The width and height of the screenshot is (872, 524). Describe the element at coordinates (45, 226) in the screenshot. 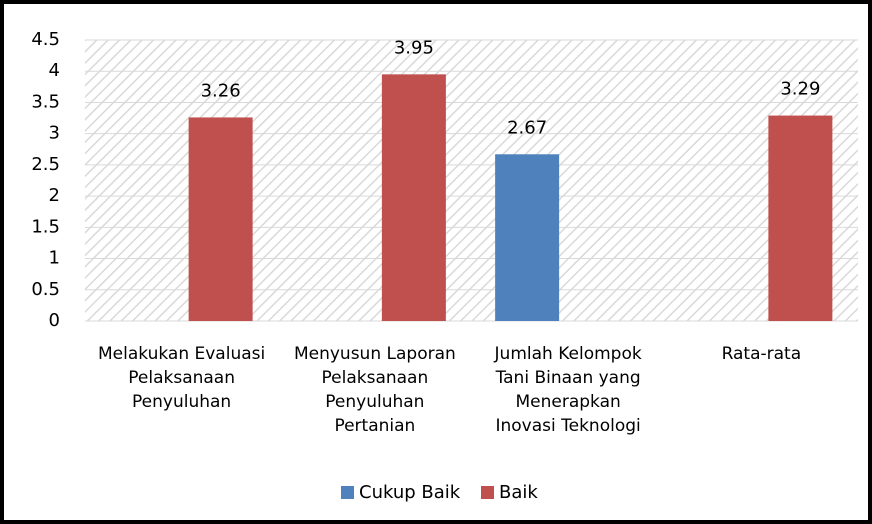

I see `y-tick-label: 1.5` at that location.